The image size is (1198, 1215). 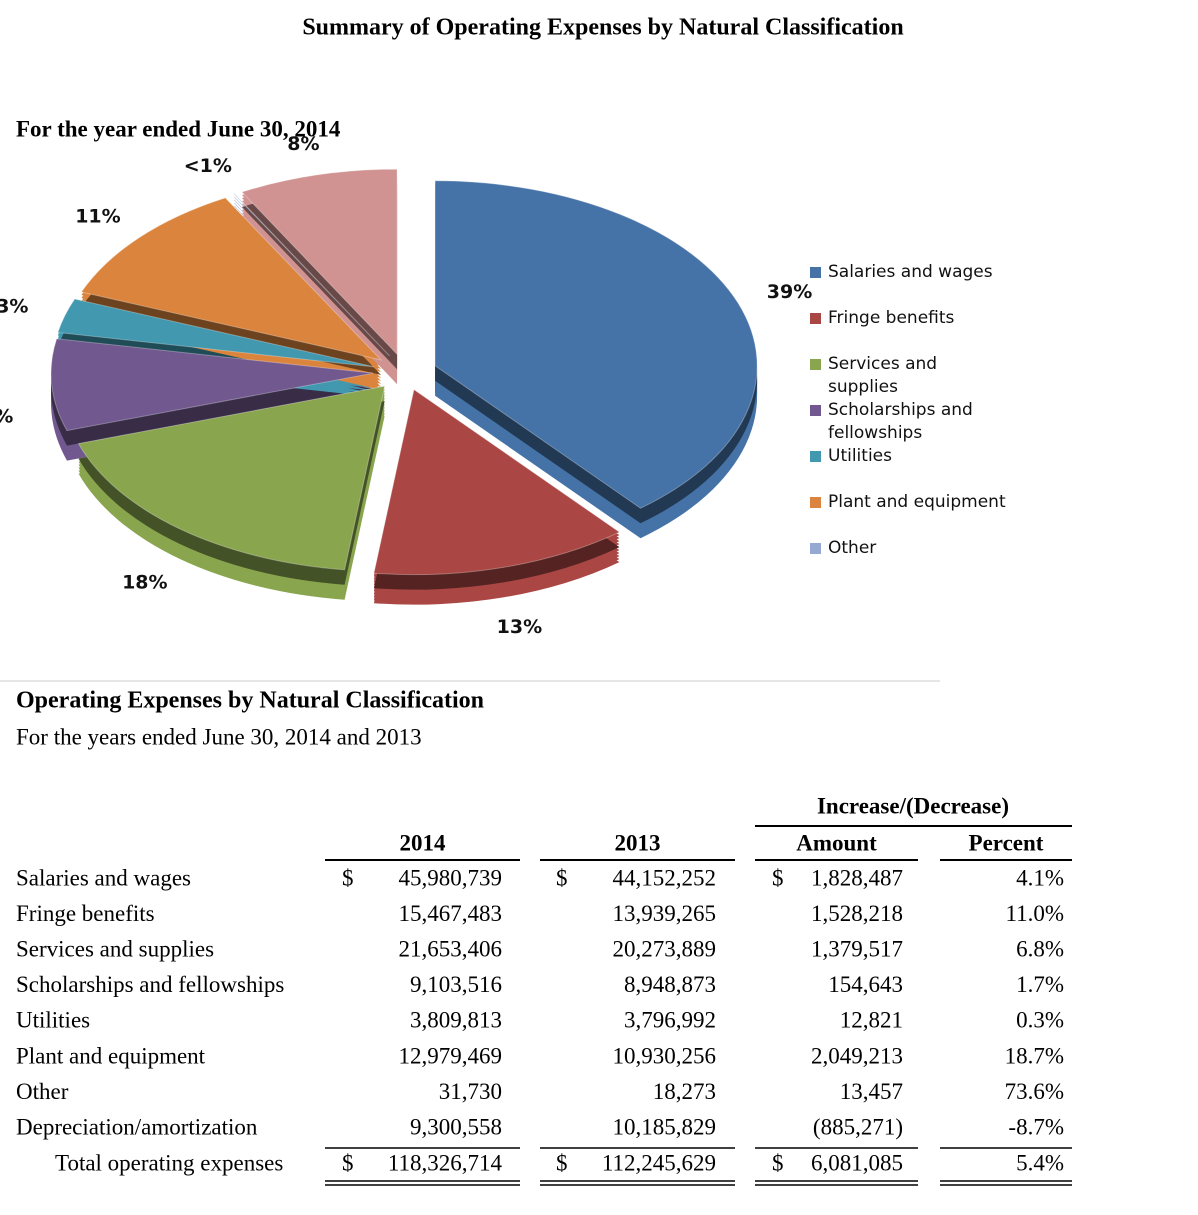 I want to click on cell: 13,457, so click(x=871, y=1091).